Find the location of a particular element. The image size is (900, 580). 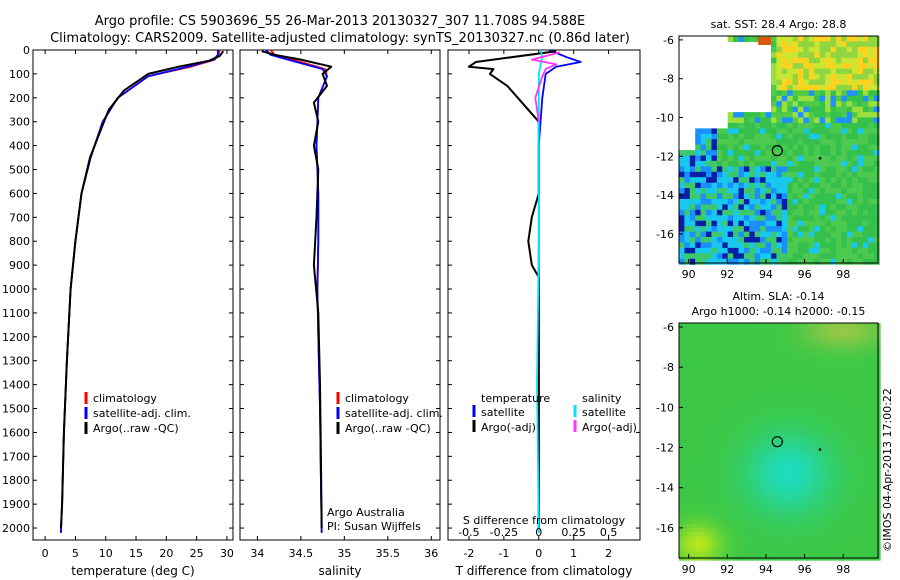

s-tick-label: -0.25 is located at coordinates (504, 532).